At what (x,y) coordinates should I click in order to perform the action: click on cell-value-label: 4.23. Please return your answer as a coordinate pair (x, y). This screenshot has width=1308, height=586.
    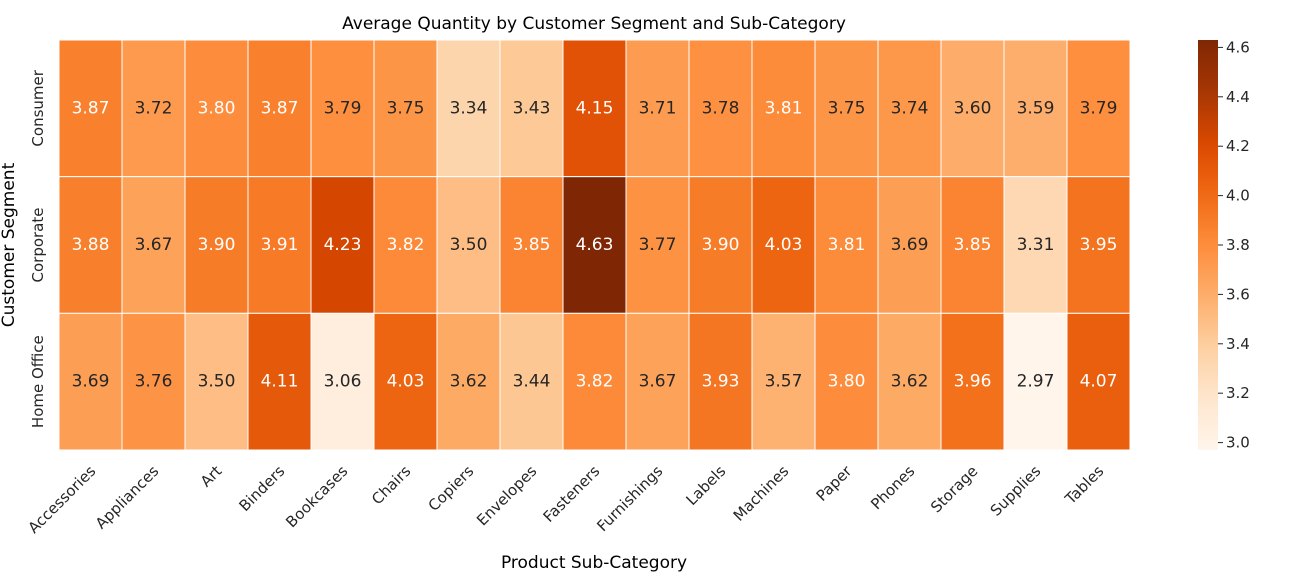
    Looking at the image, I should click on (343, 245).